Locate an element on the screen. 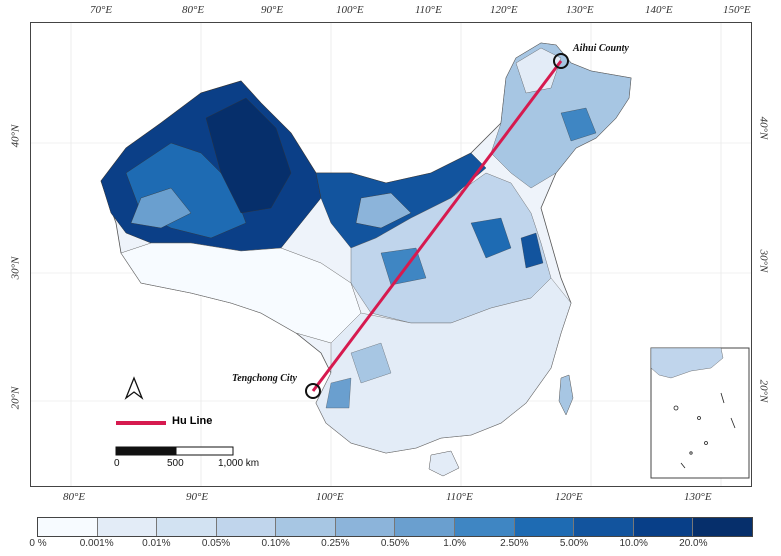 The width and height of the screenshot is (781, 556). northeast-region is located at coordinates (561, 115).